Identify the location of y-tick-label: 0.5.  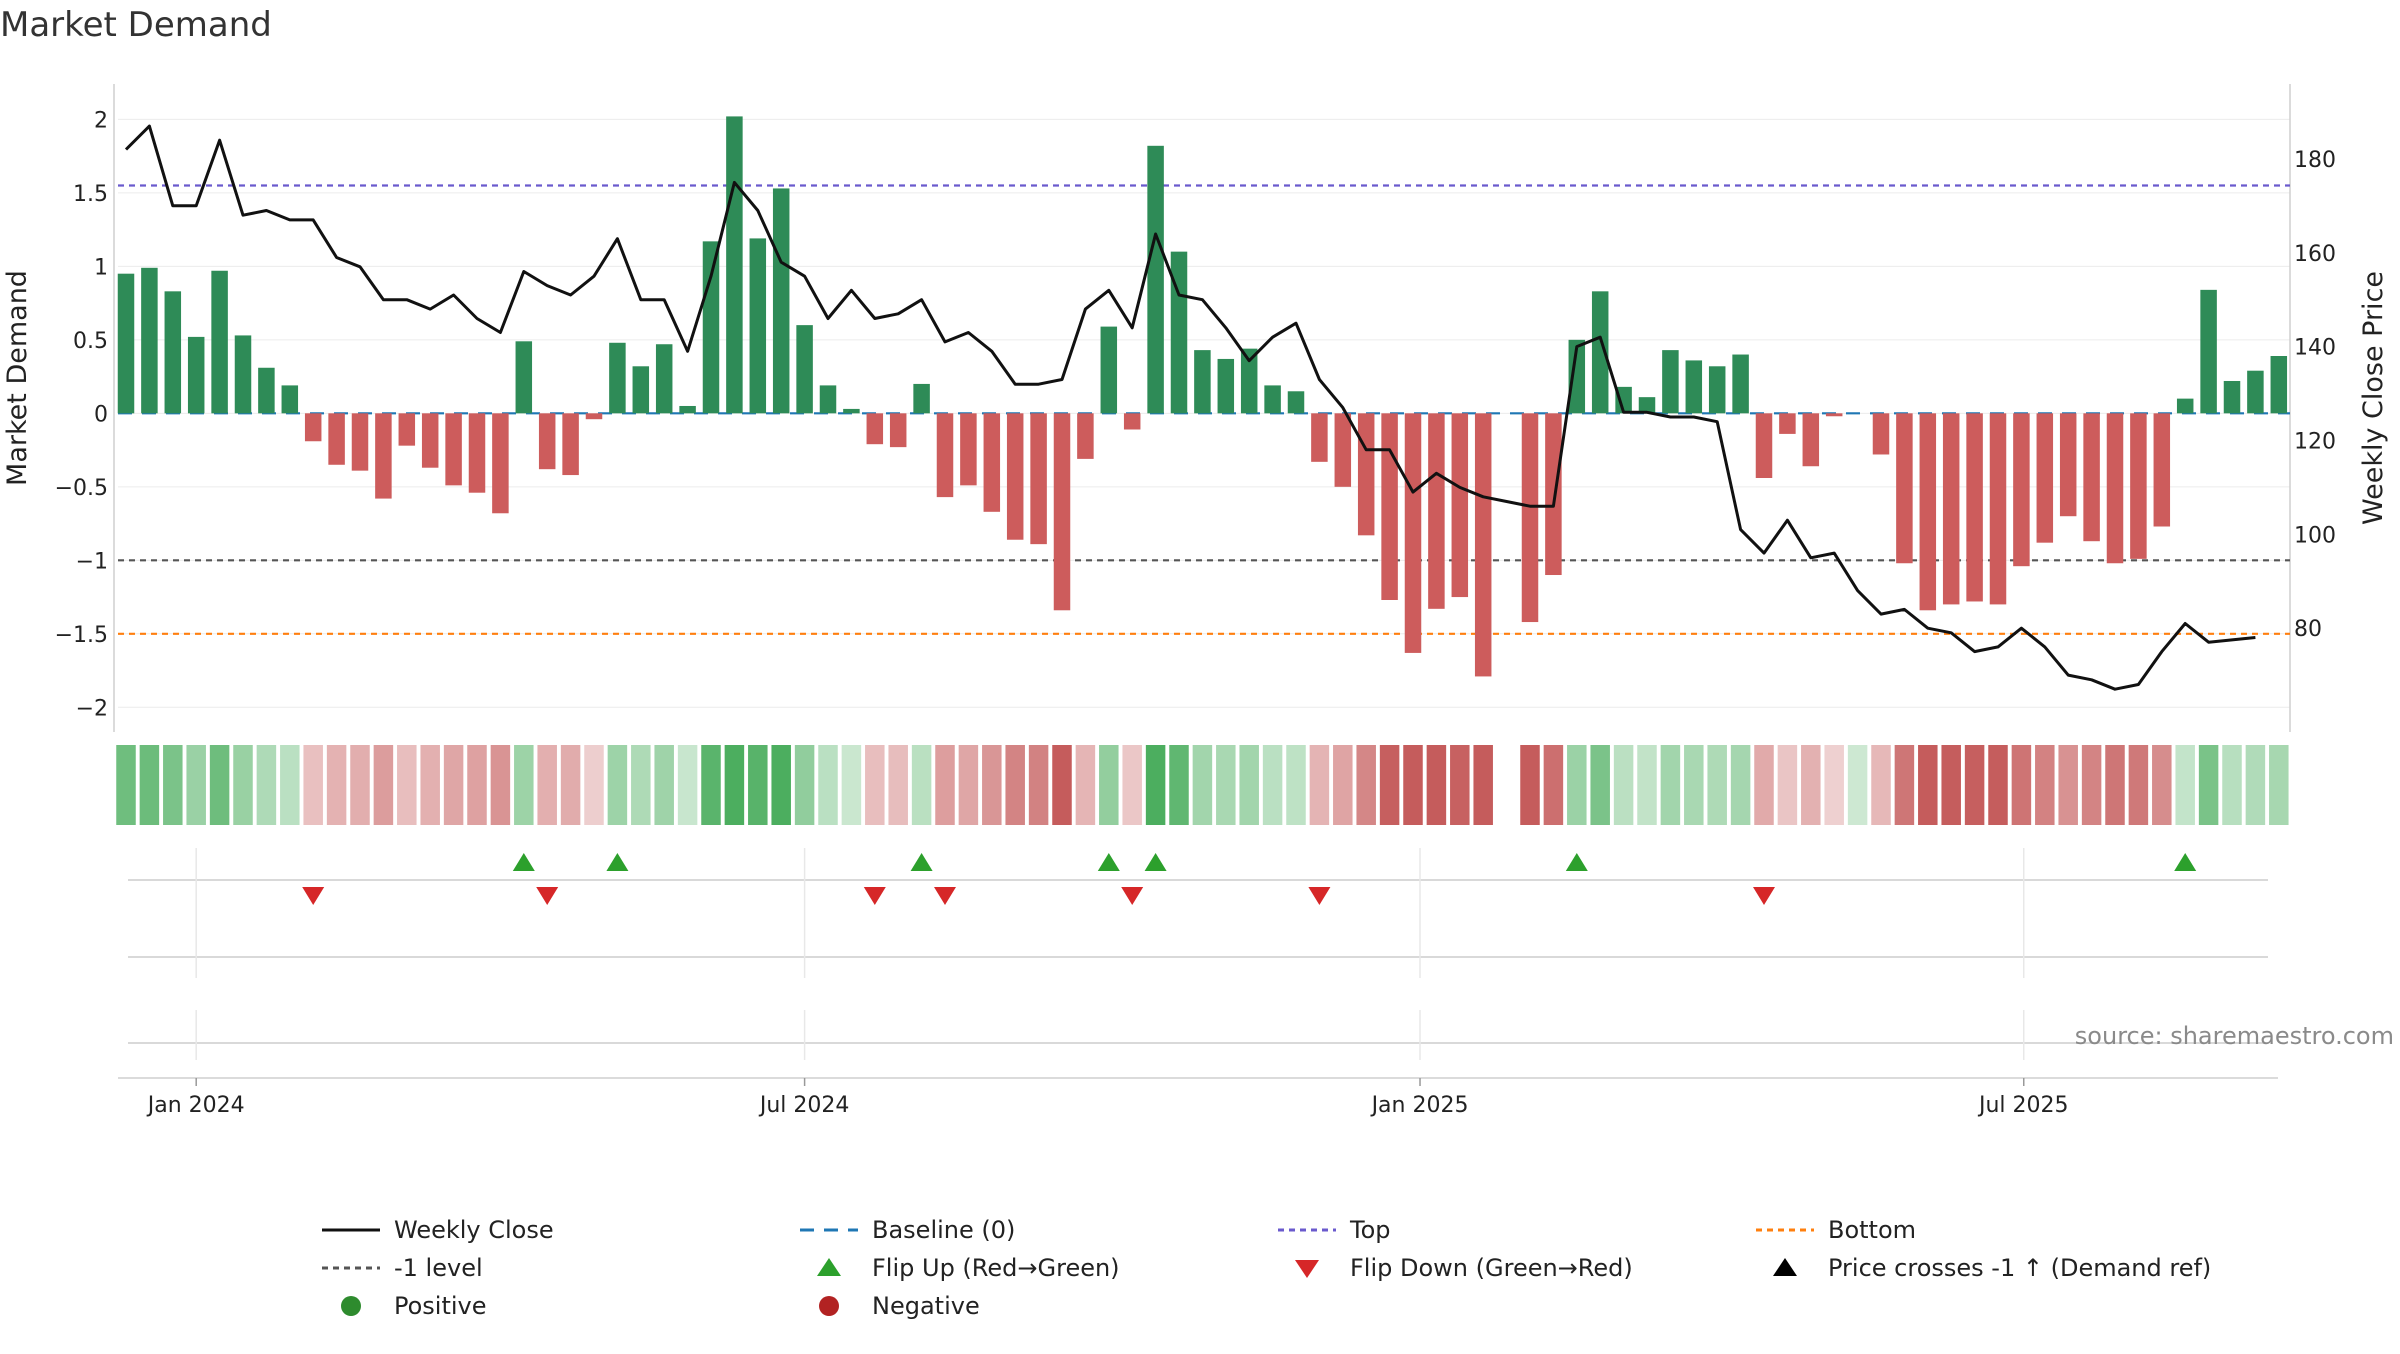
(90, 341).